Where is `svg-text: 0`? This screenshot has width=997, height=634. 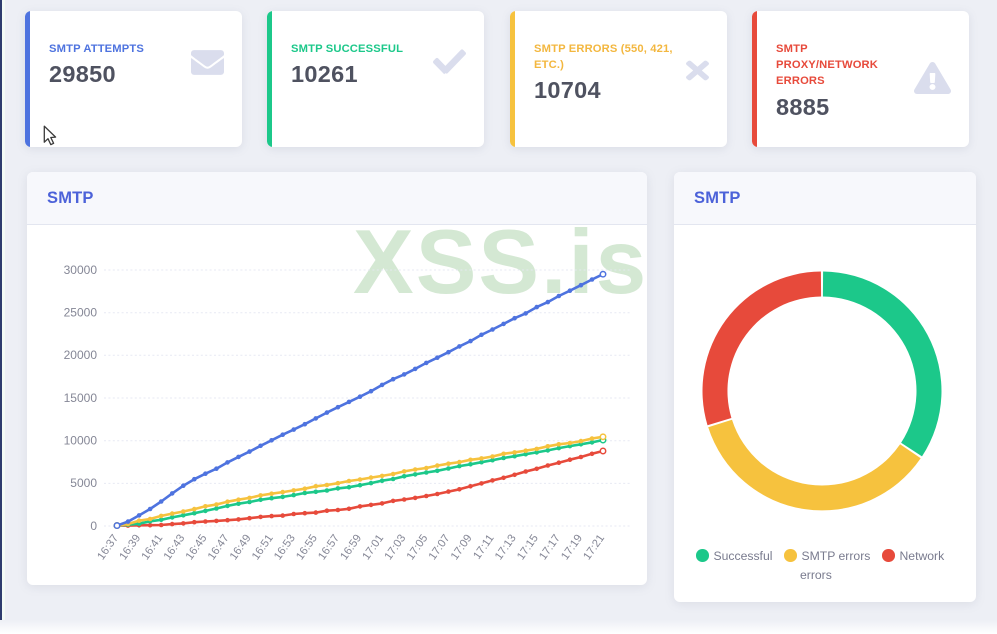 svg-text: 0 is located at coordinates (93, 526).